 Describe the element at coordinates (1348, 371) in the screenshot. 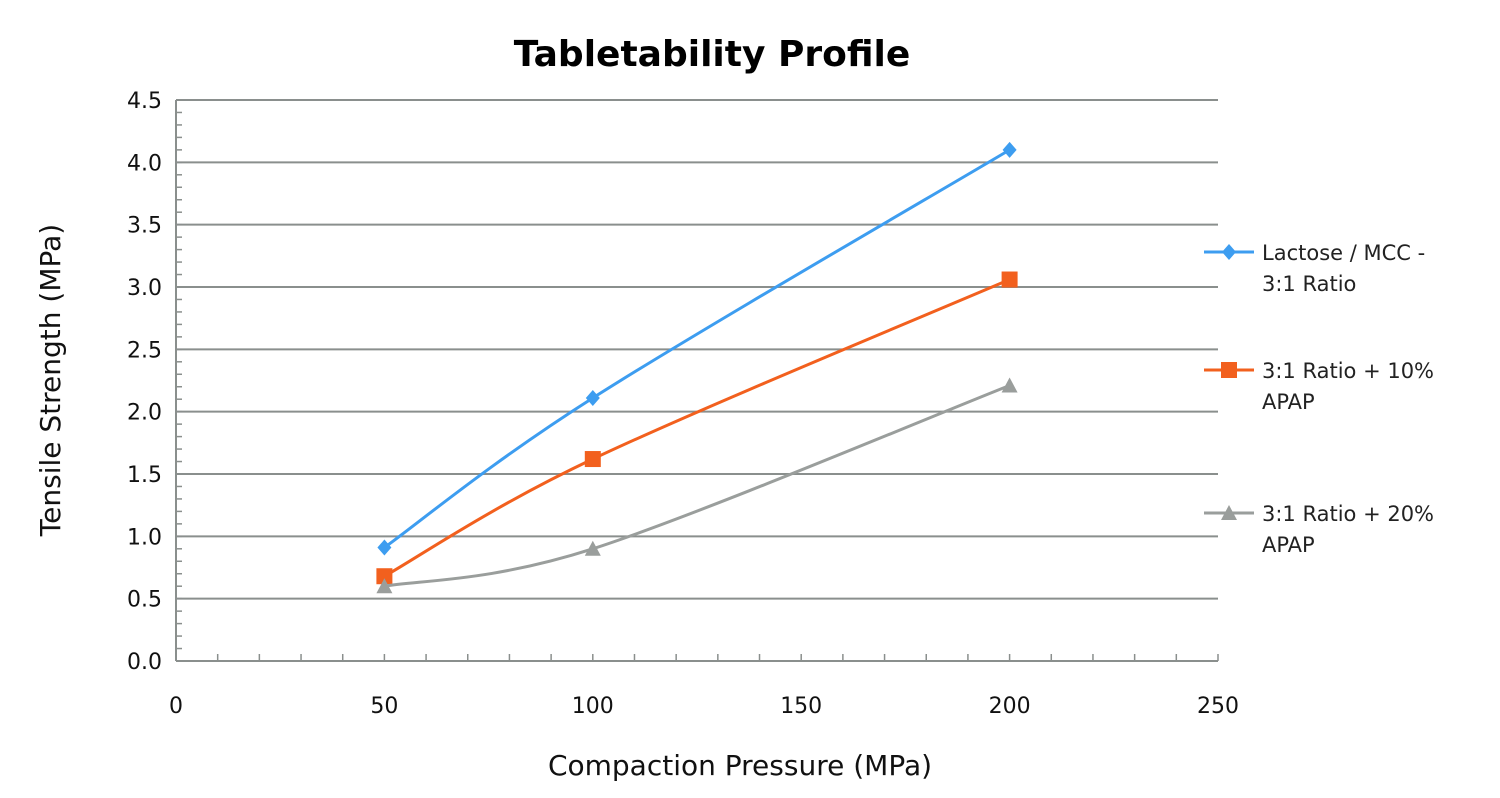

I see `legend-label: 3:1 Ratio + 10%` at that location.